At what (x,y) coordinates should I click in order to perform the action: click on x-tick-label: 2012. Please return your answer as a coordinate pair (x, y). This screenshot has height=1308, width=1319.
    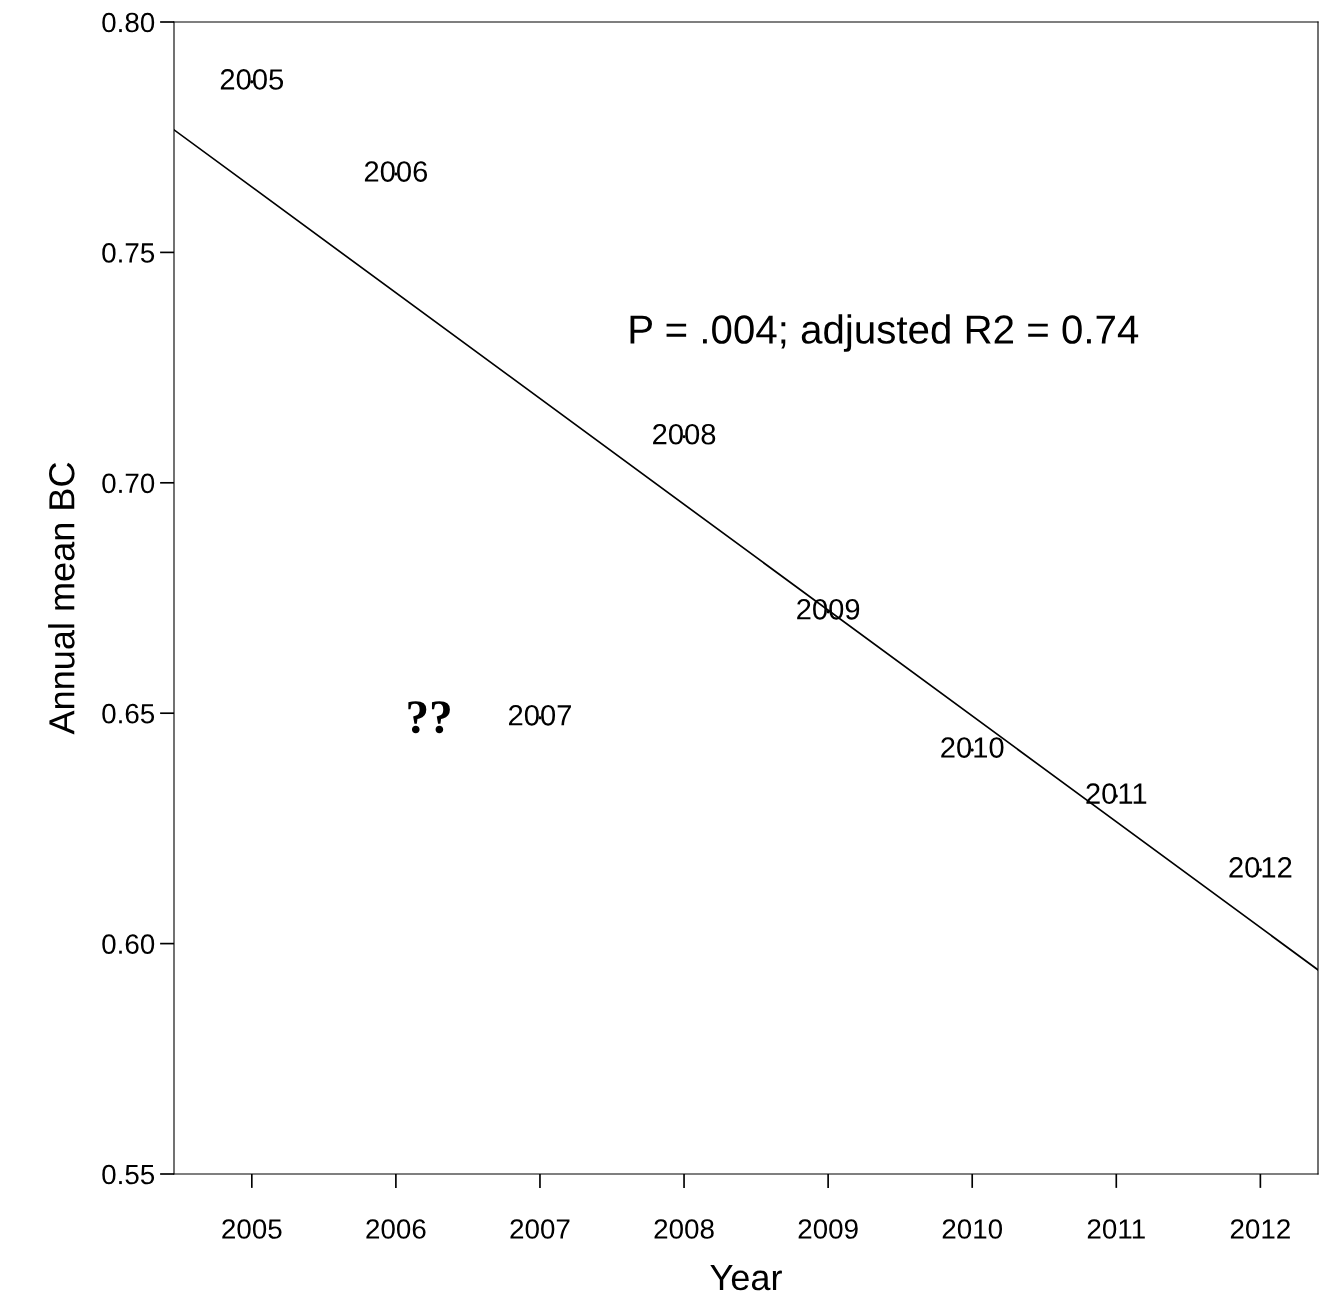
    Looking at the image, I should click on (1260, 1229).